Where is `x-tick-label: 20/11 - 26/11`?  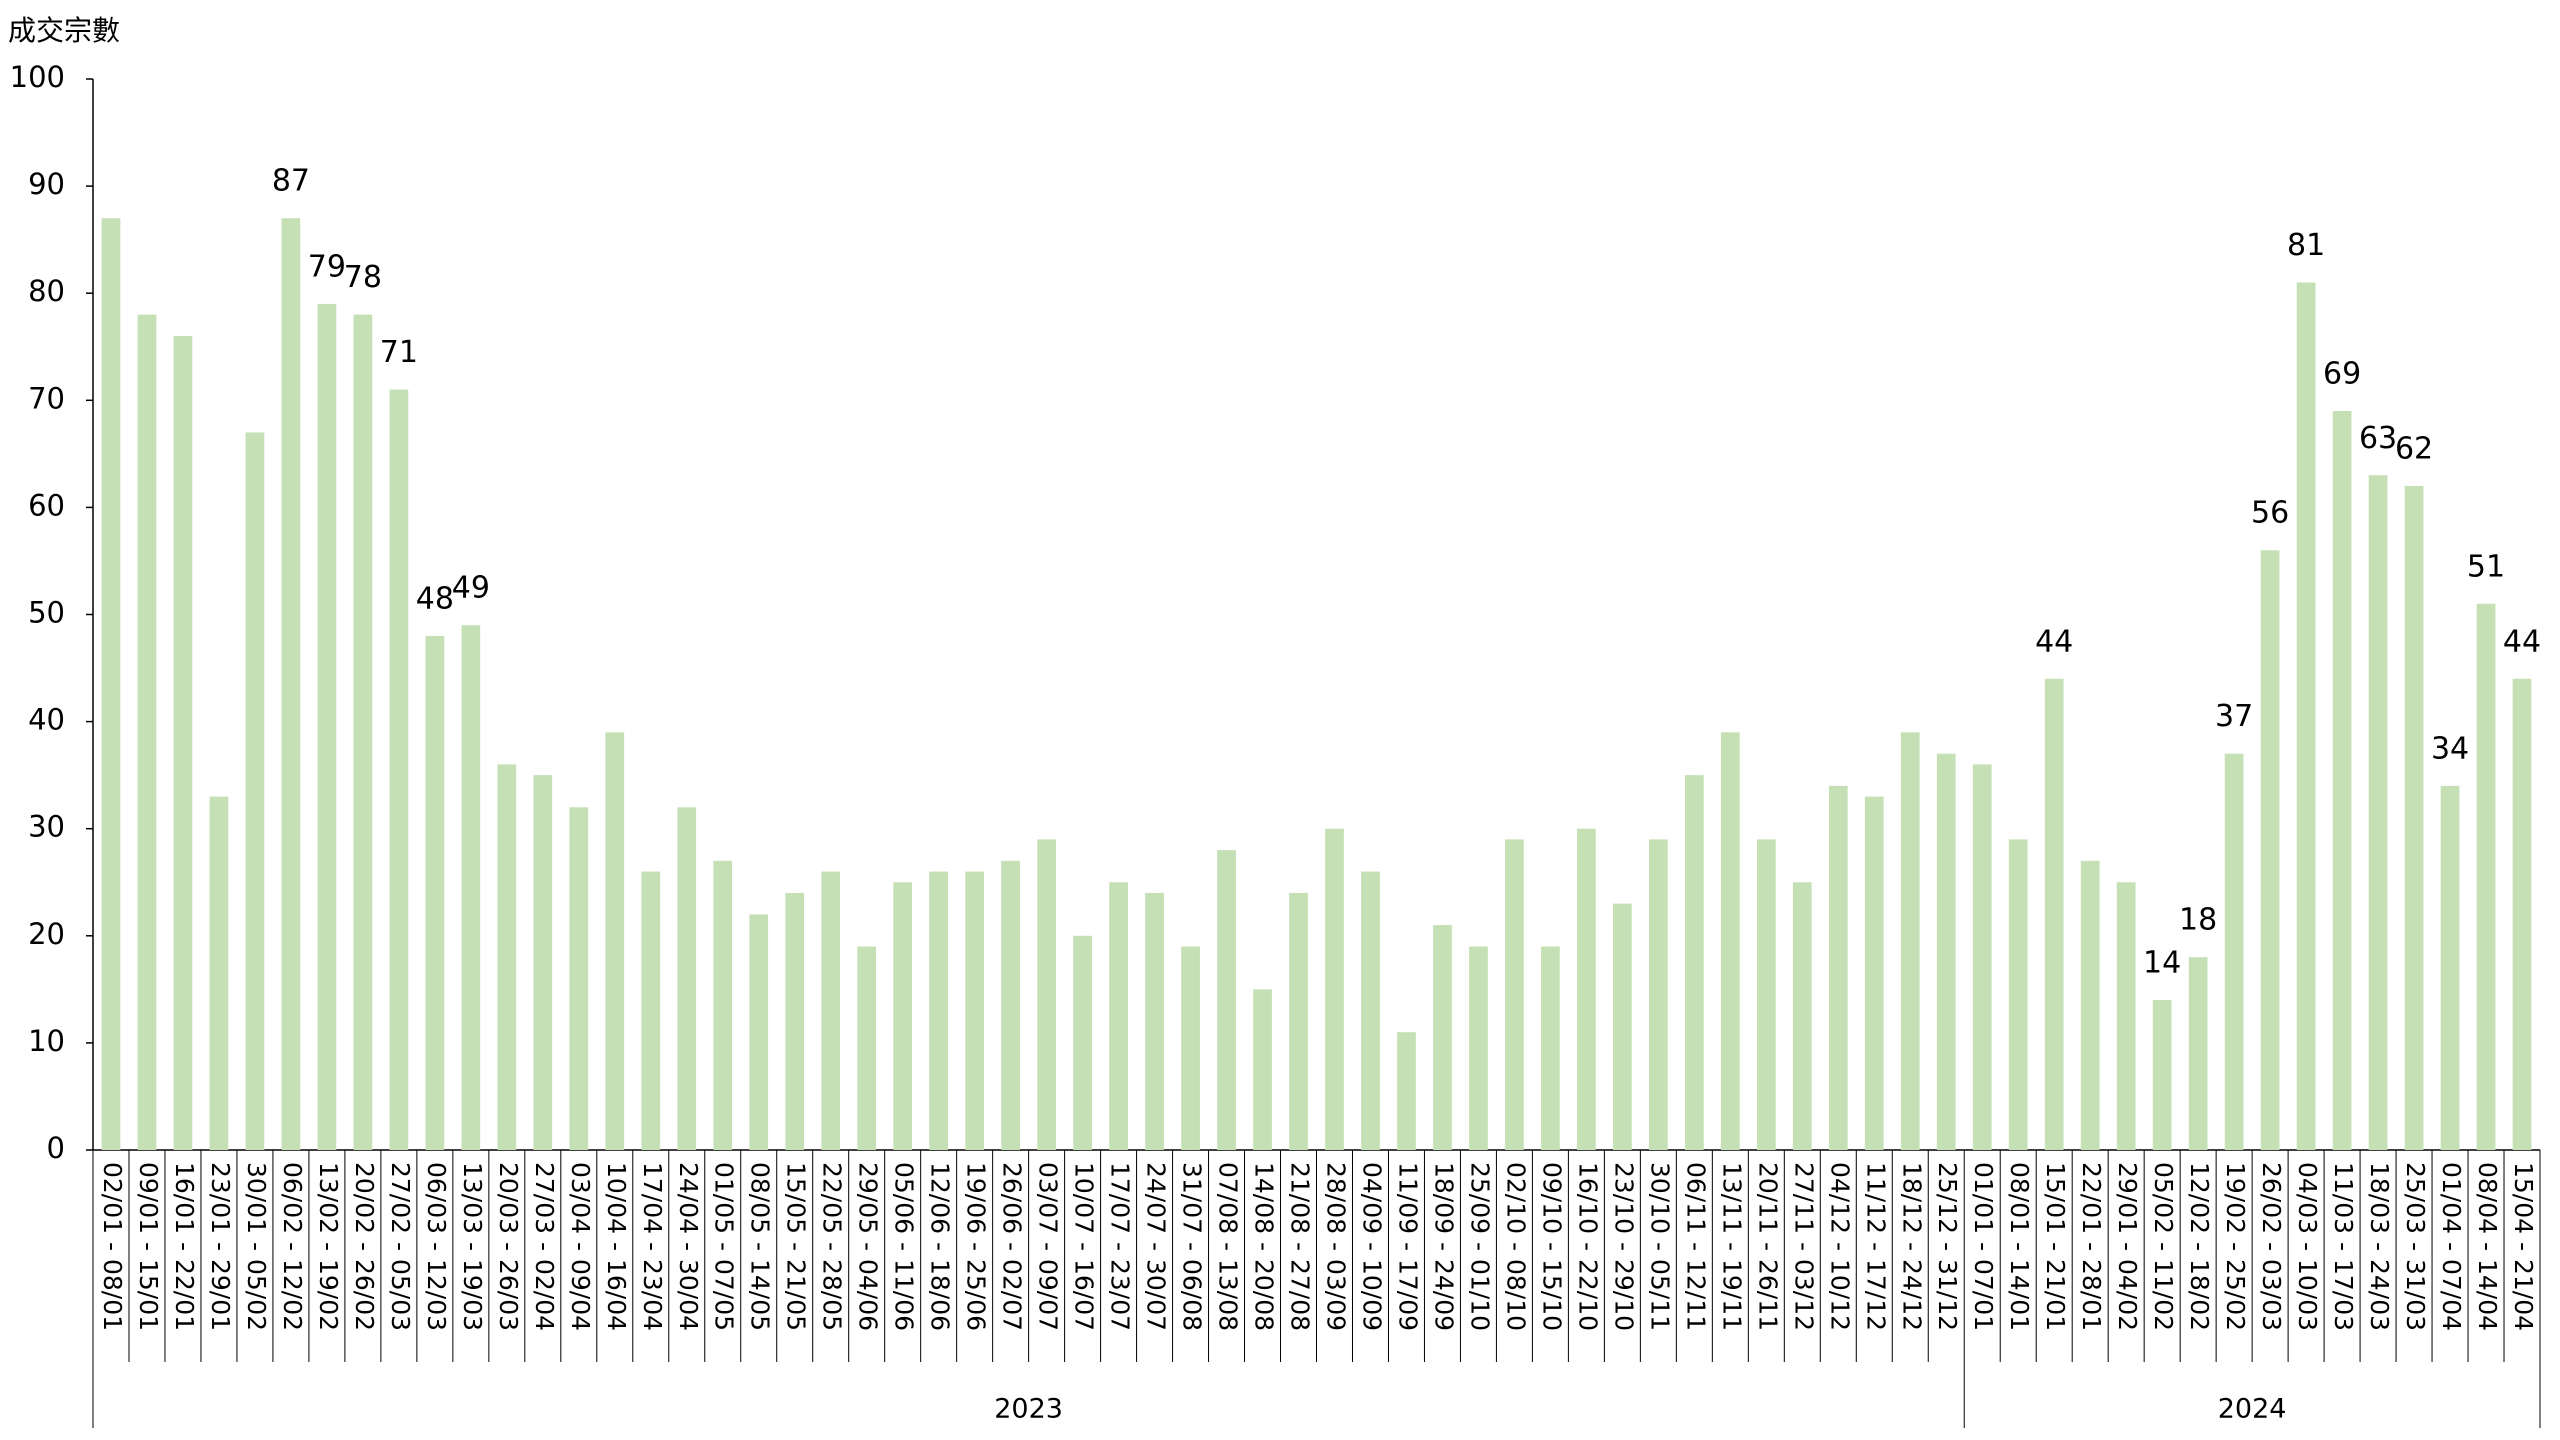 x-tick-label: 20/11 - 26/11 is located at coordinates (1767, 1246).